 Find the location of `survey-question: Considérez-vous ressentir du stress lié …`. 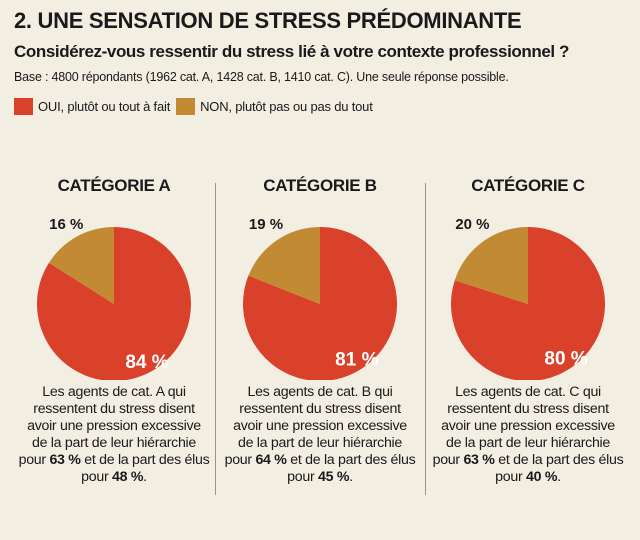

survey-question: Considérez-vous ressentir du stress lié … is located at coordinates (292, 51).